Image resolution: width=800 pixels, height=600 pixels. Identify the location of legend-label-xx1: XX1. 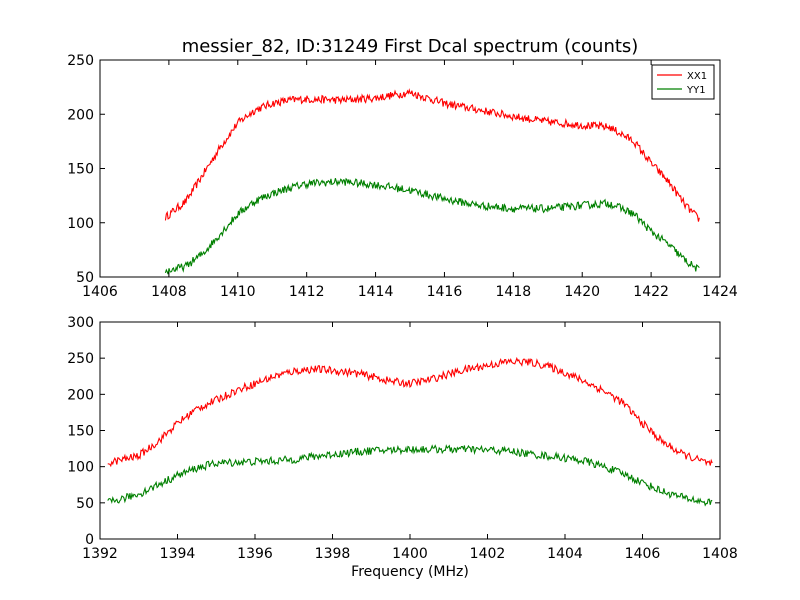
(697, 76).